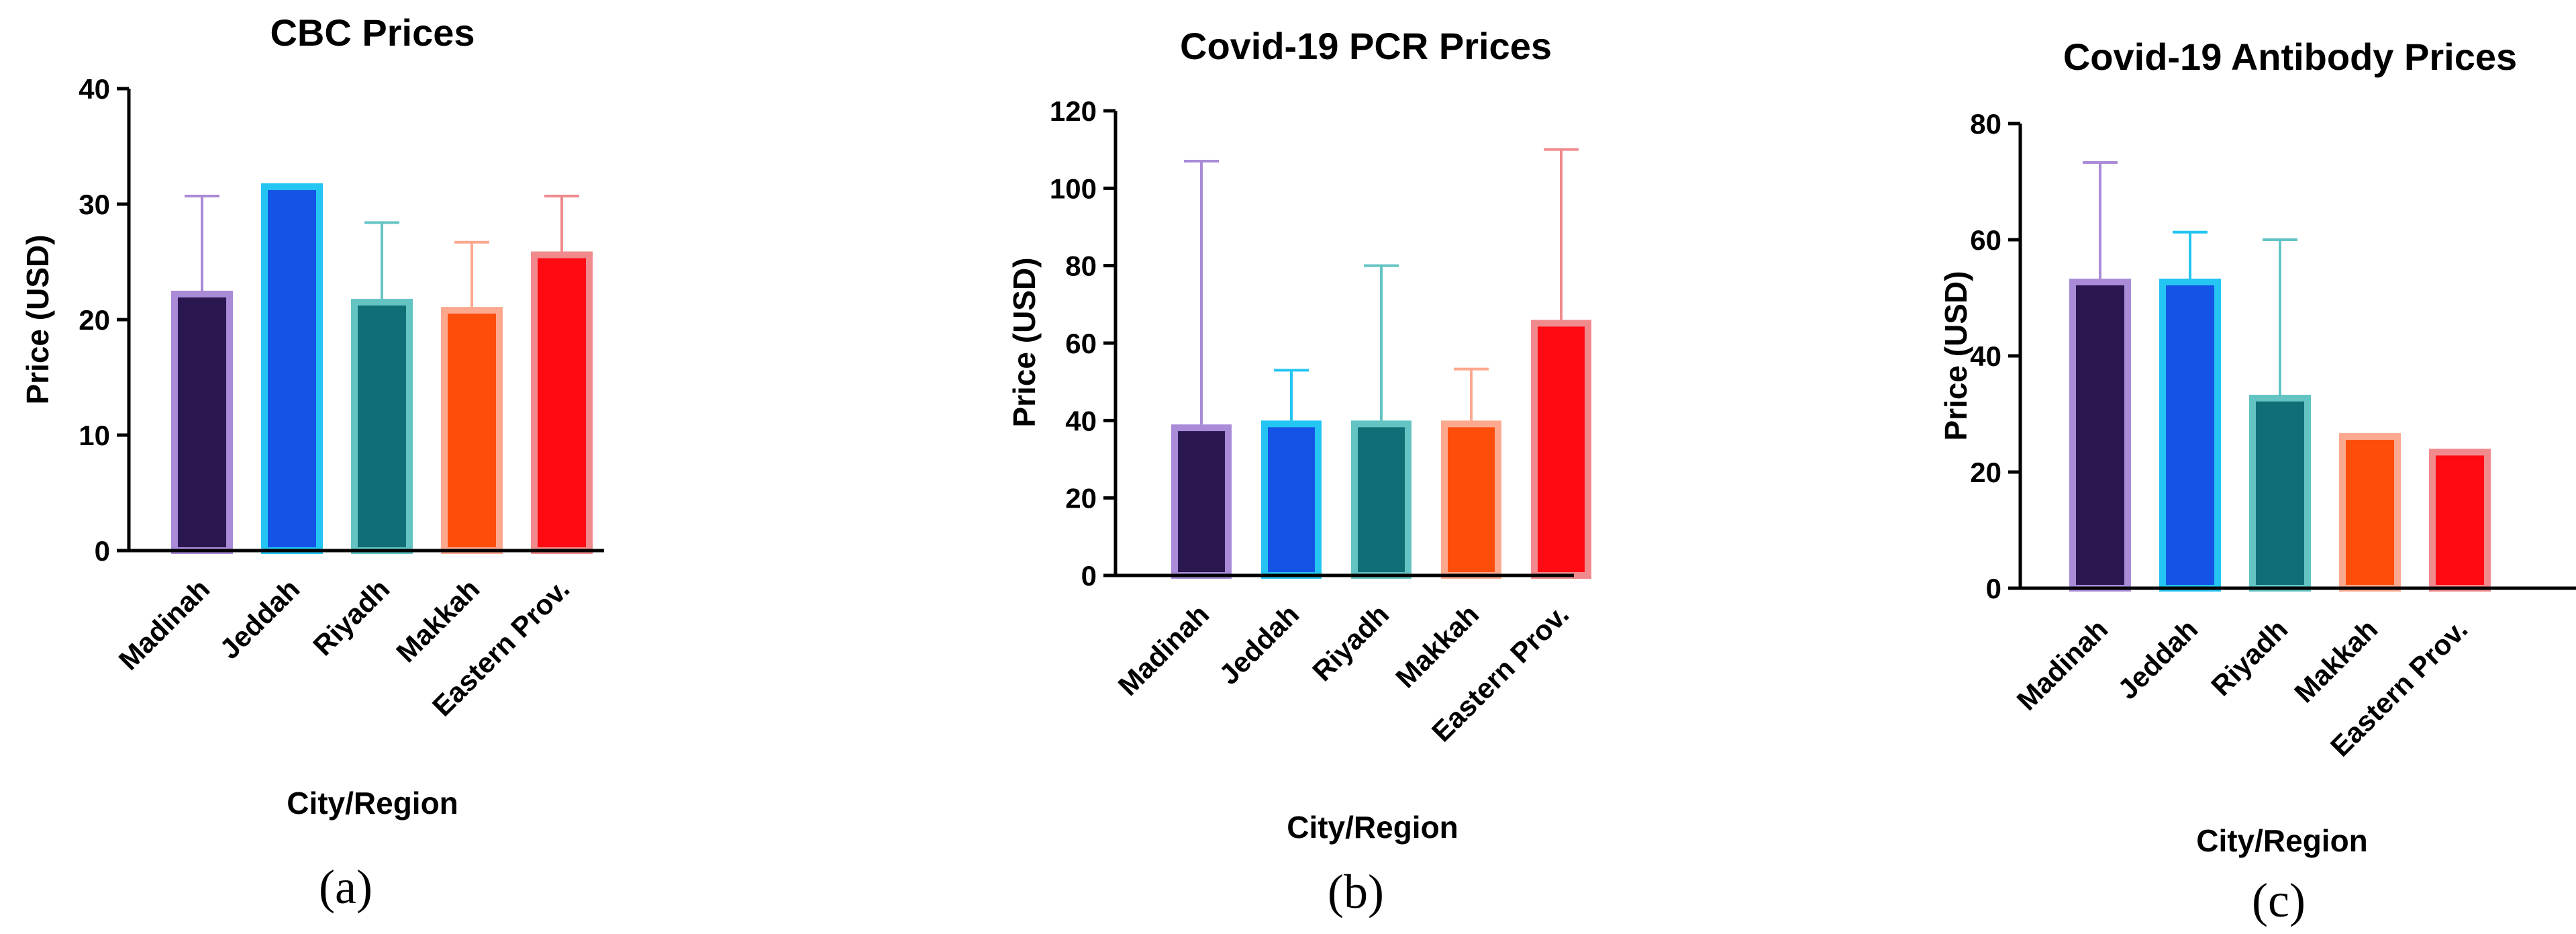 The height and width of the screenshot is (934, 2576). I want to click on panel-label: (a), so click(346, 887).